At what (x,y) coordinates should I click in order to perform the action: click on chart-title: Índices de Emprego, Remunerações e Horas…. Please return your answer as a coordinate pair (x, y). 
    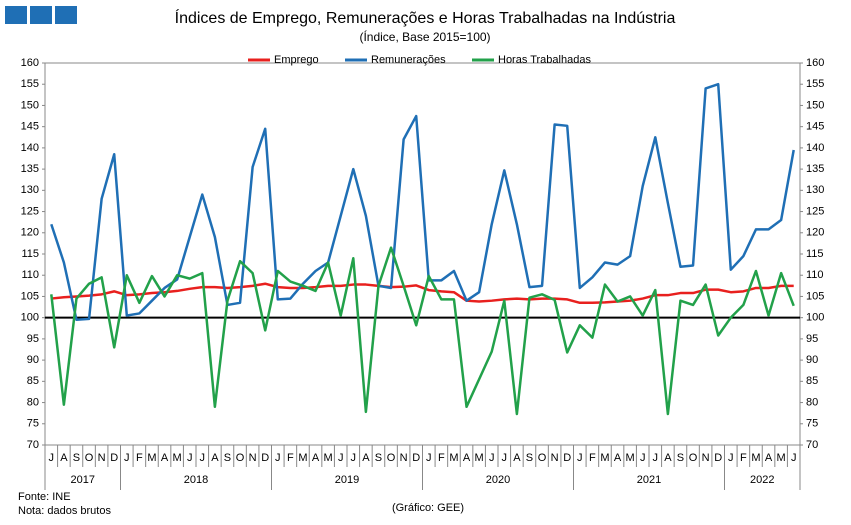
    Looking at the image, I should click on (425, 17).